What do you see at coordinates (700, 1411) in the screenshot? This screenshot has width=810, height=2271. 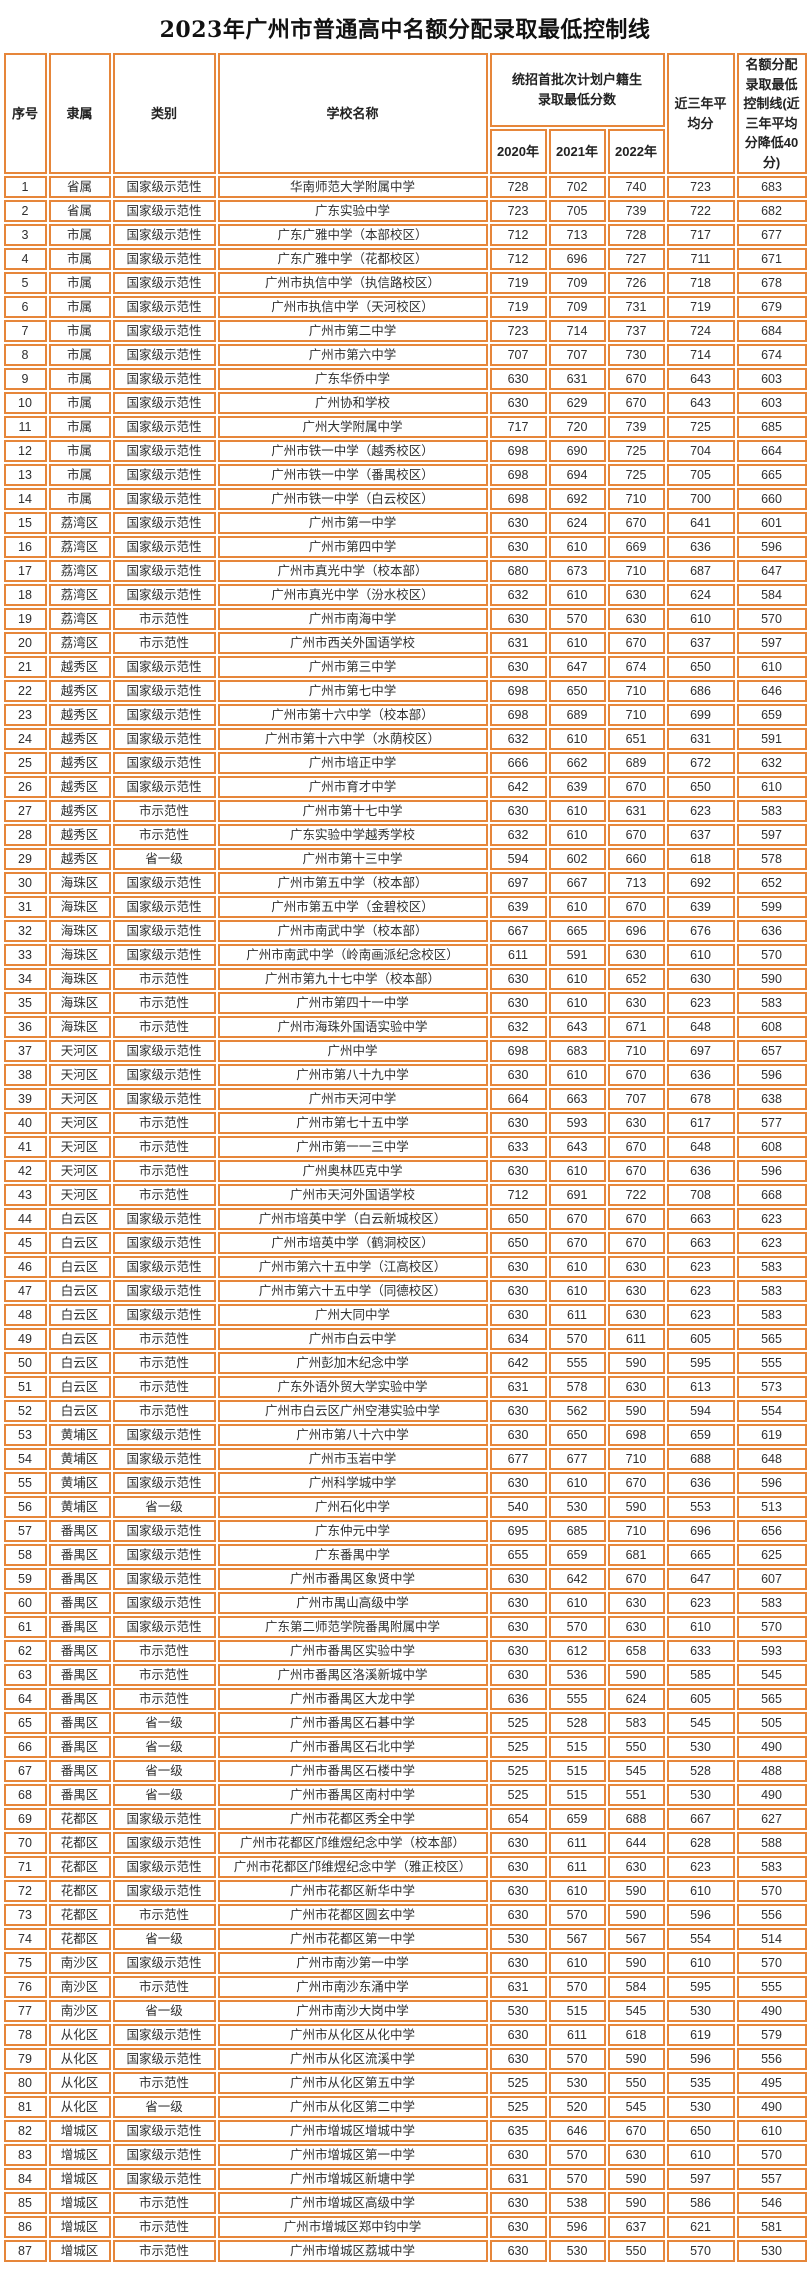 I see `avg-score-cell: 594` at bounding box center [700, 1411].